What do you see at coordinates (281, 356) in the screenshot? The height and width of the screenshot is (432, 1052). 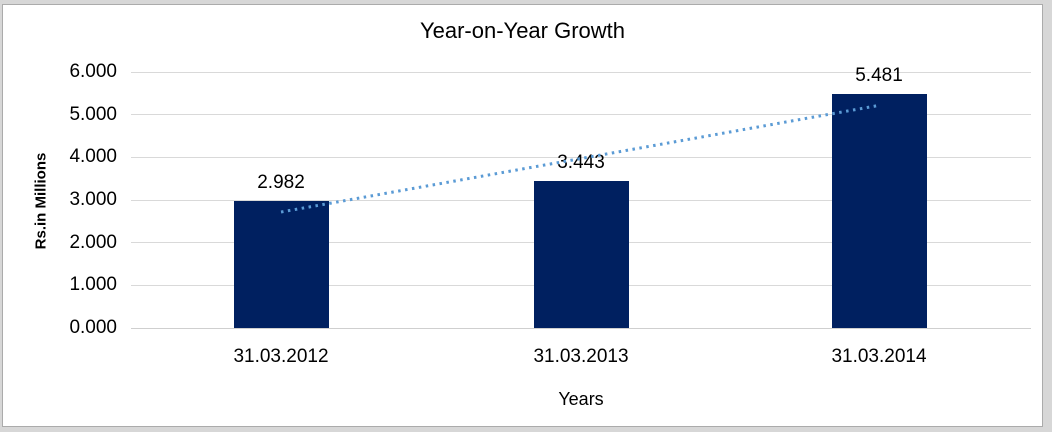 I see `x-axis-category-label: 31.03.2012` at bounding box center [281, 356].